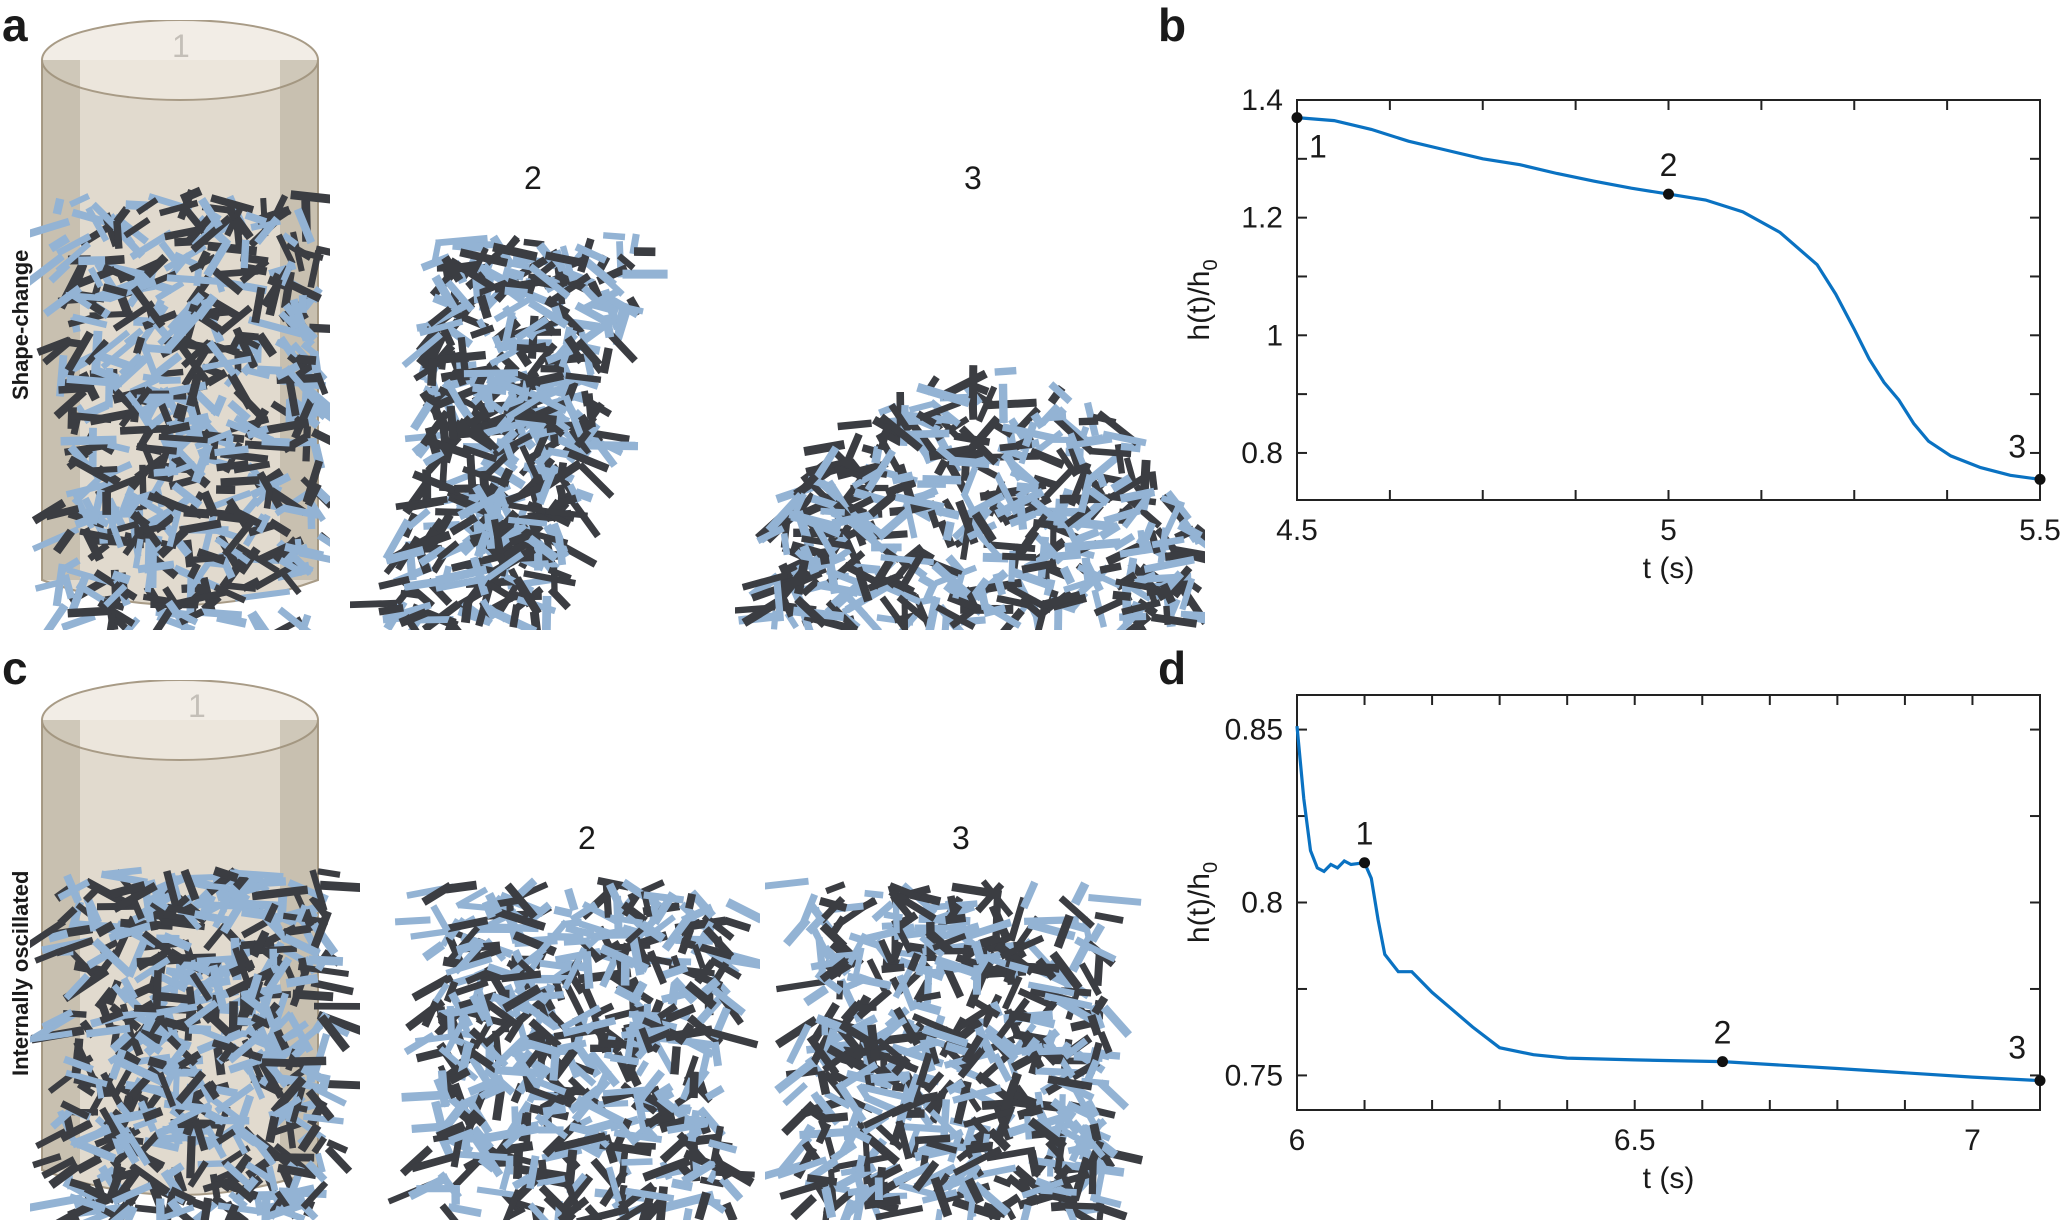 The width and height of the screenshot is (2064, 1227). What do you see at coordinates (2017, 1048) in the screenshot?
I see `stage-marker-label: 3` at bounding box center [2017, 1048].